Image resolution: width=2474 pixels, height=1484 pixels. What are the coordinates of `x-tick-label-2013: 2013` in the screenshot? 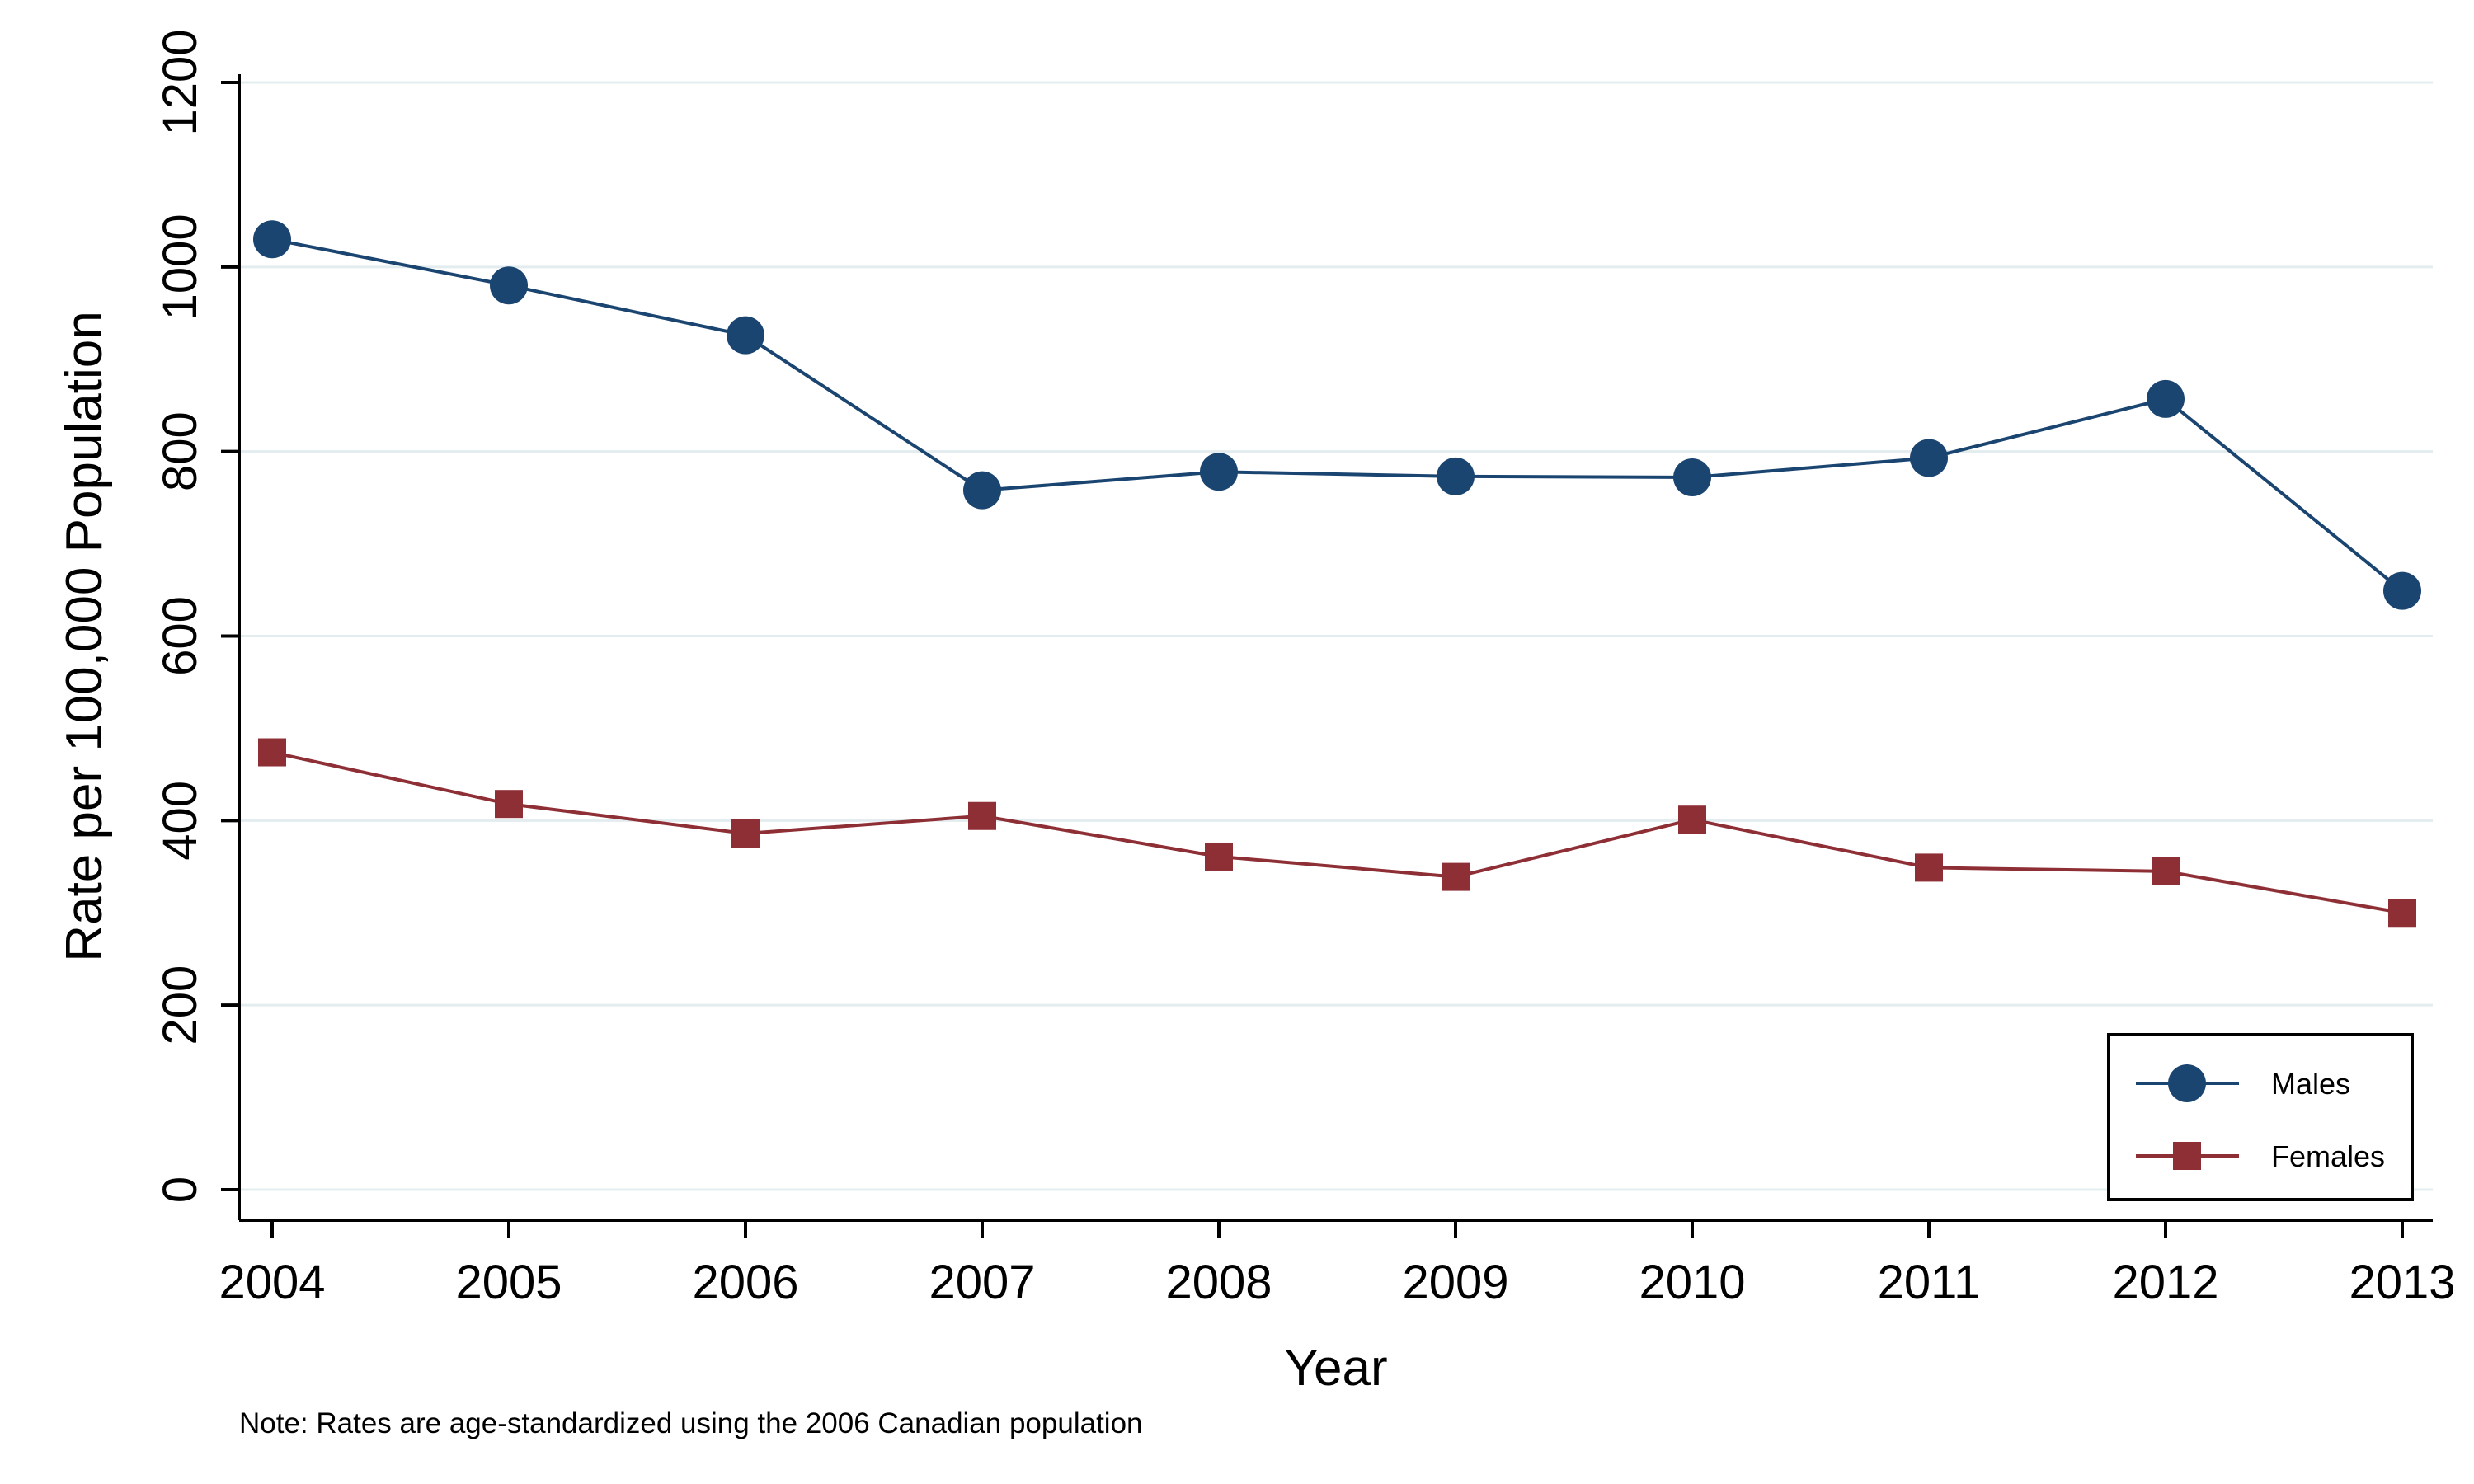 It's located at (2402, 1282).